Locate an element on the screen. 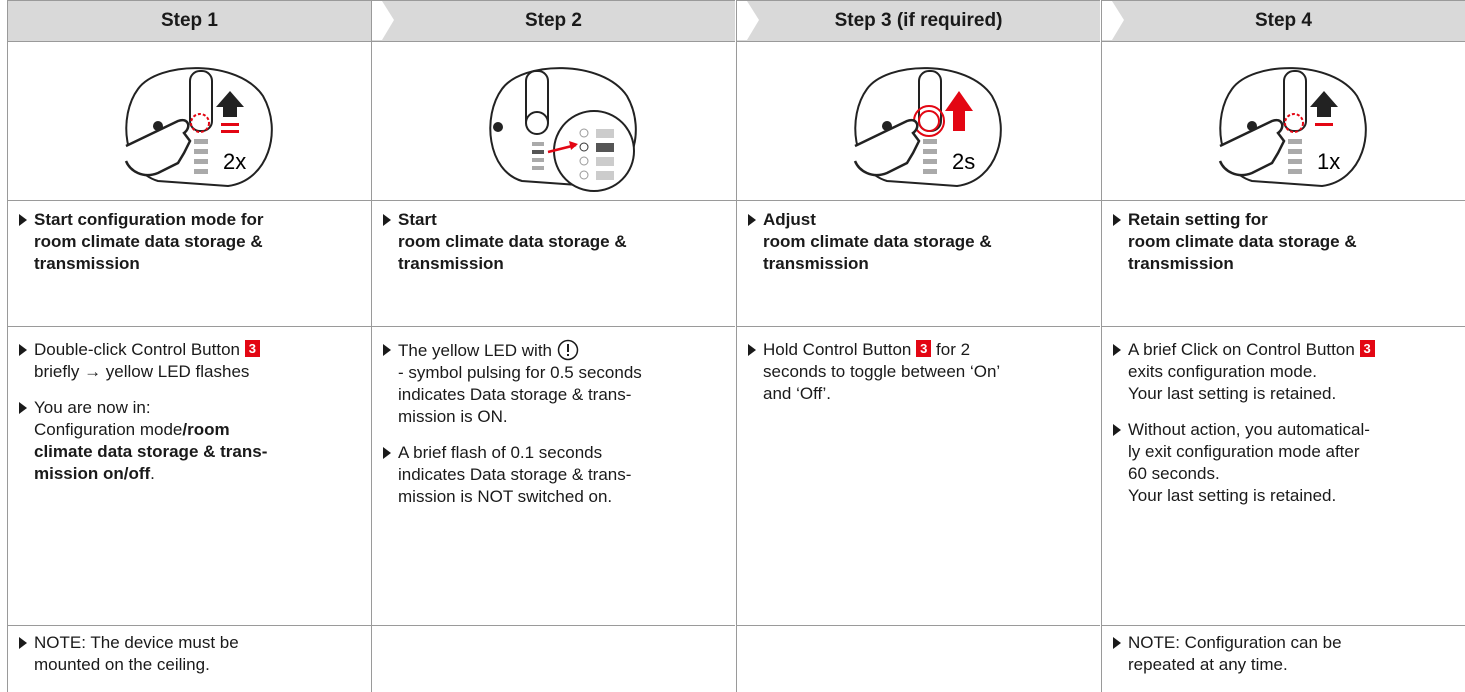 Image resolution: width=1465 pixels, height=692 pixels. alert-icon is located at coordinates (567, 350).